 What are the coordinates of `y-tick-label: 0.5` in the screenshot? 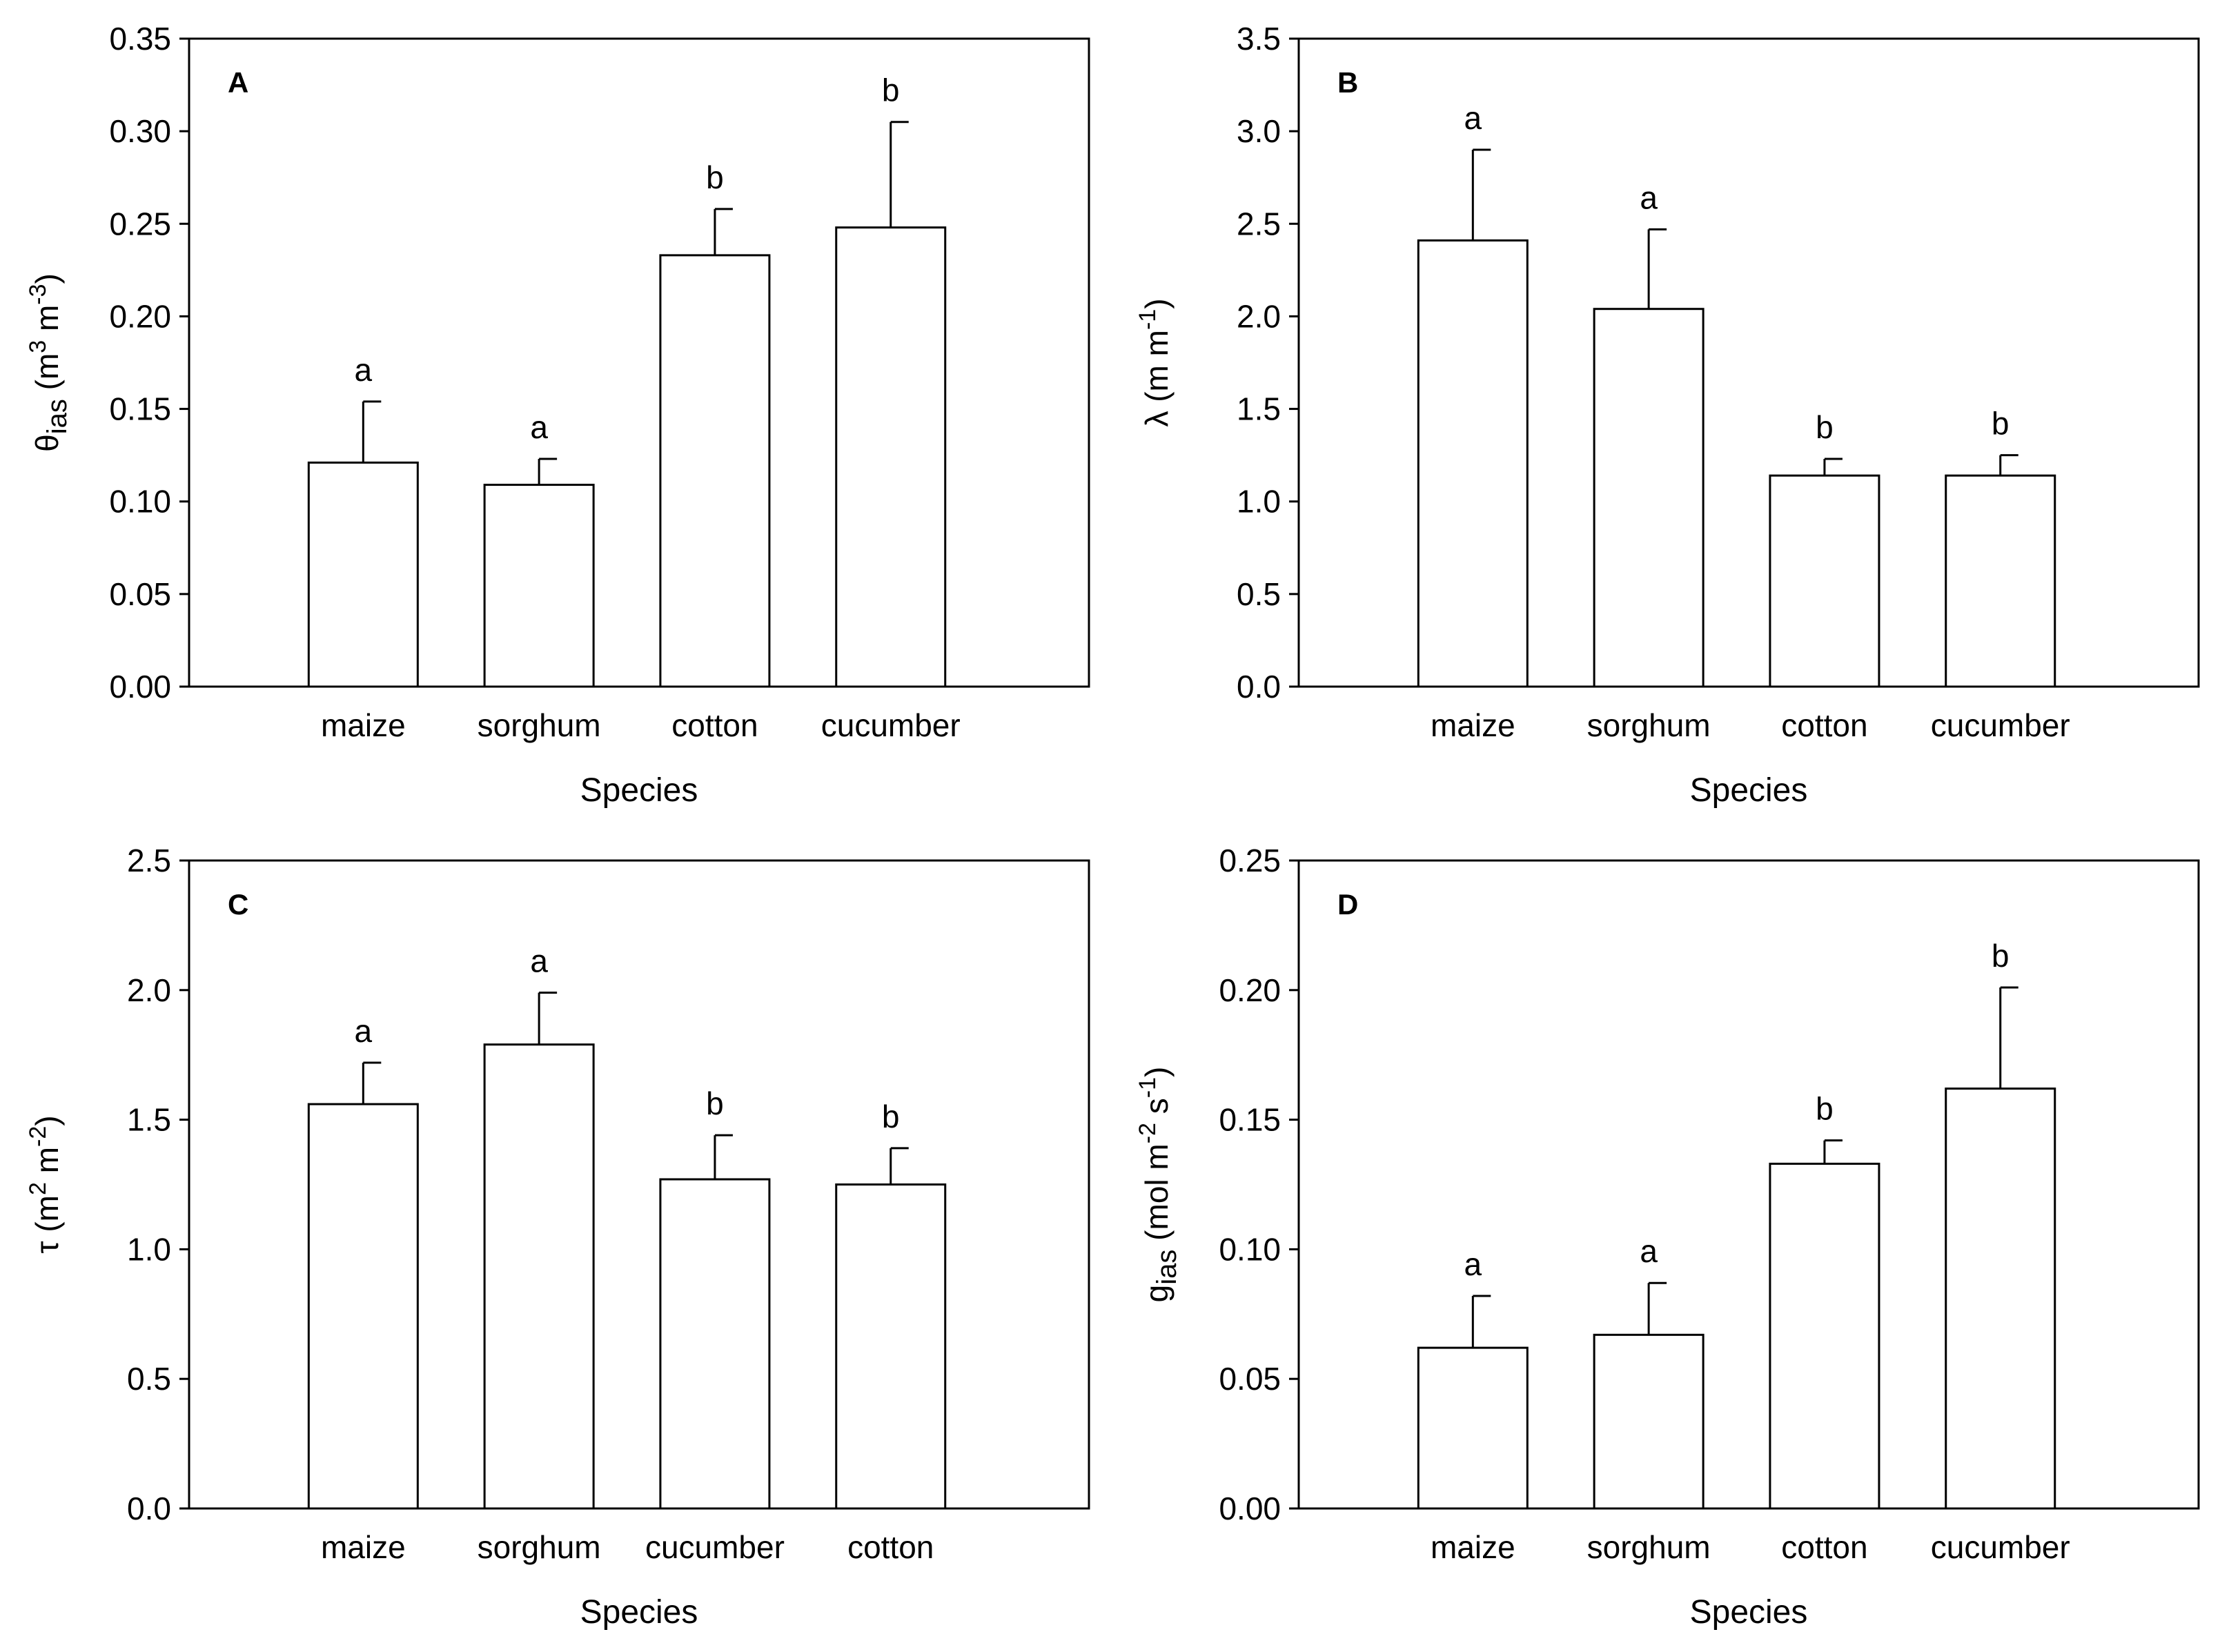 It's located at (149, 1379).